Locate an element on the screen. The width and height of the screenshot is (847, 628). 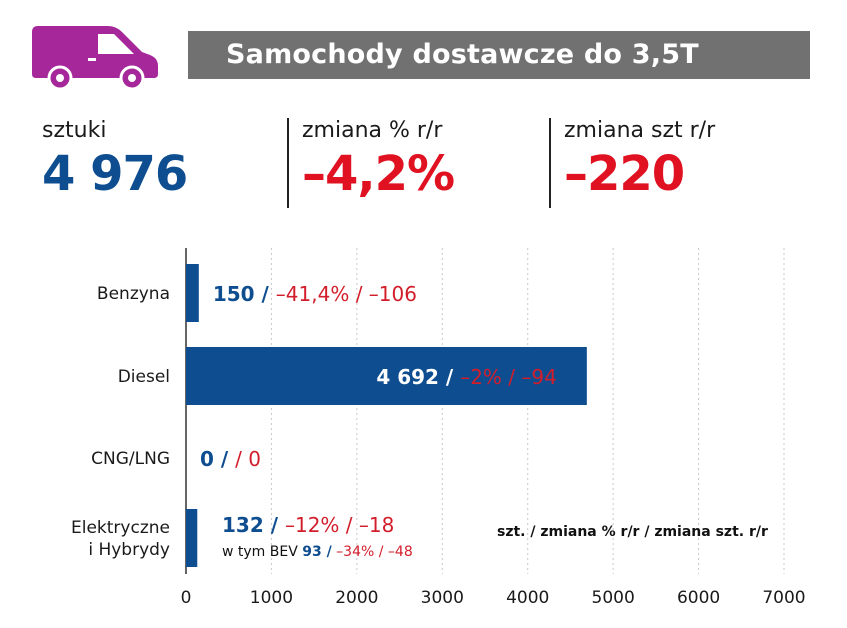
x-tick-label: 7000 is located at coordinates (783, 598).